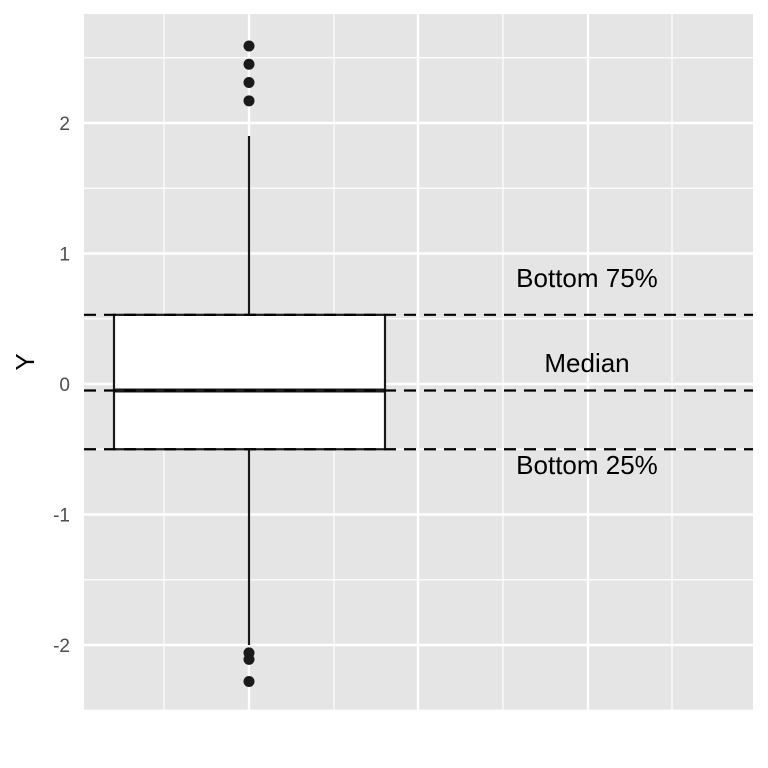  I want to click on reference-line-label: Bottom 75%, so click(587, 278).